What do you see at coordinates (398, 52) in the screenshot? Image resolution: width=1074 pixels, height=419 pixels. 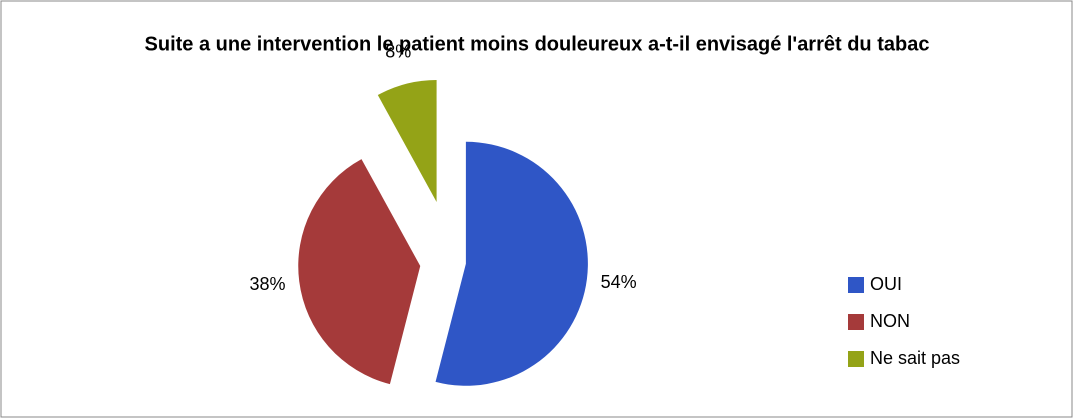 I see `data-label: 8%` at bounding box center [398, 52].